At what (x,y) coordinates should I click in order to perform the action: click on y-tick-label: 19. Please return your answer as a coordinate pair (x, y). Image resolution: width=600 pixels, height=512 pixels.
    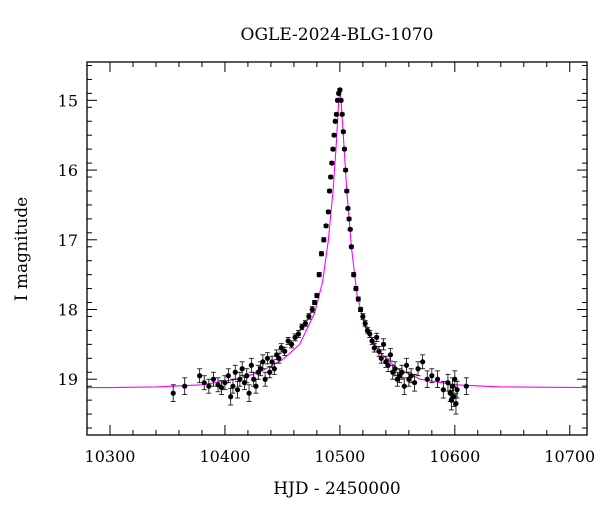
    Looking at the image, I should click on (68, 379).